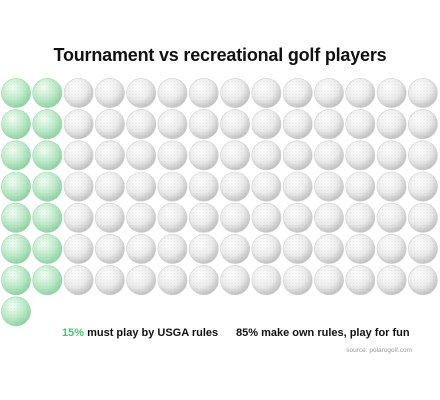 The height and width of the screenshot is (400, 440). Describe the element at coordinates (73, 333) in the screenshot. I see `legend-tournament-percent: 15%` at that location.